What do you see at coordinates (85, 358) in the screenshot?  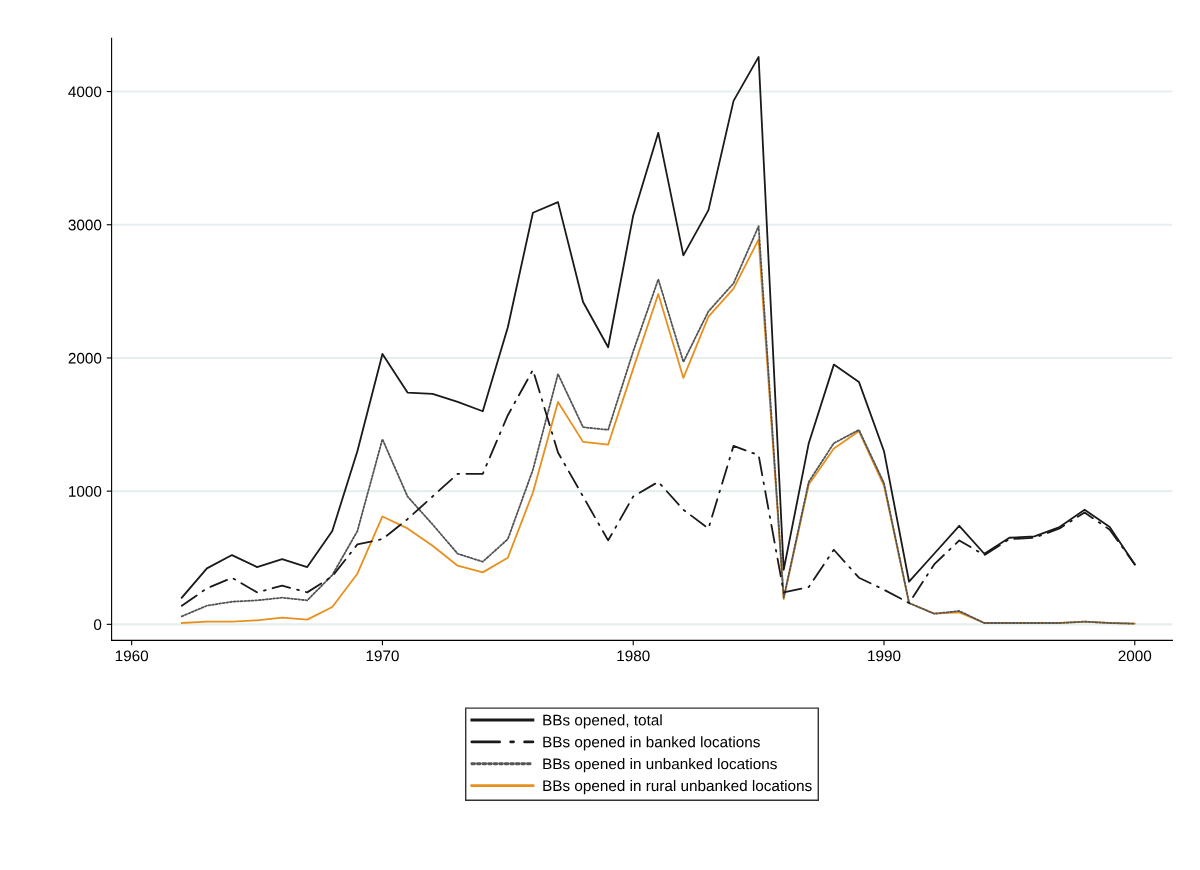 I see `y-tick-label: 2000` at bounding box center [85, 358].